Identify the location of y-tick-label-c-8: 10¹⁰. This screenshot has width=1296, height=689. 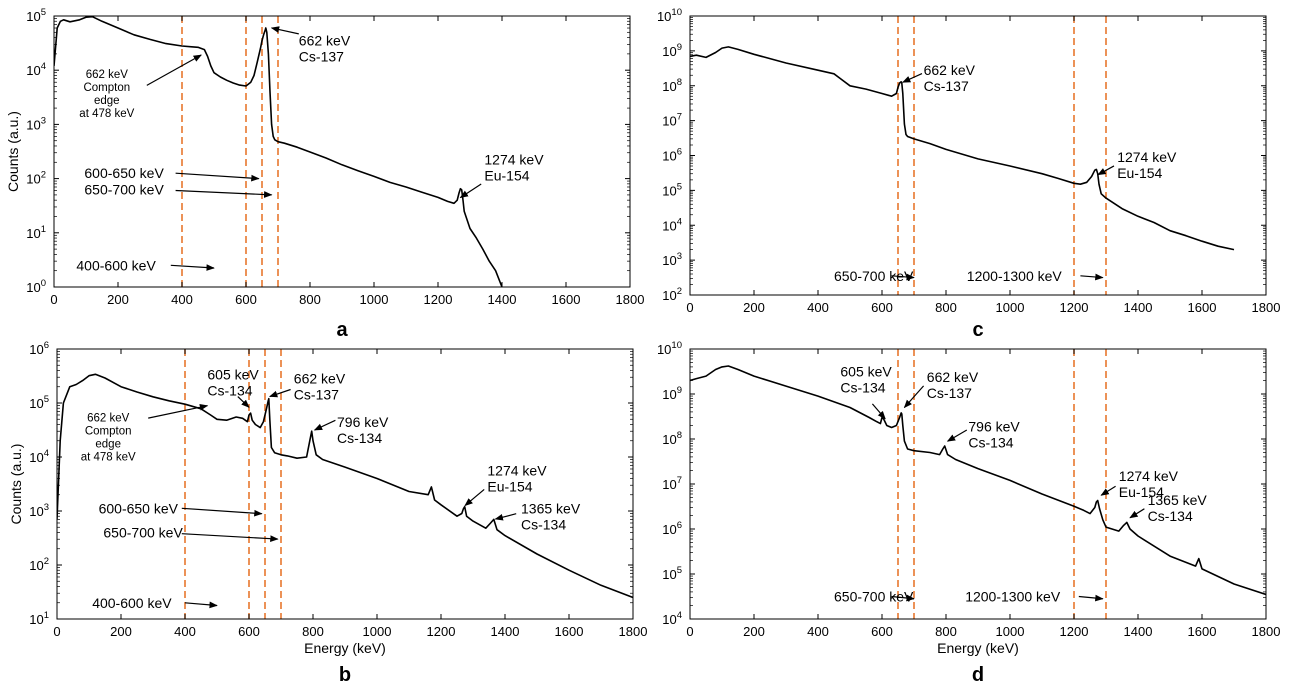
(669, 15).